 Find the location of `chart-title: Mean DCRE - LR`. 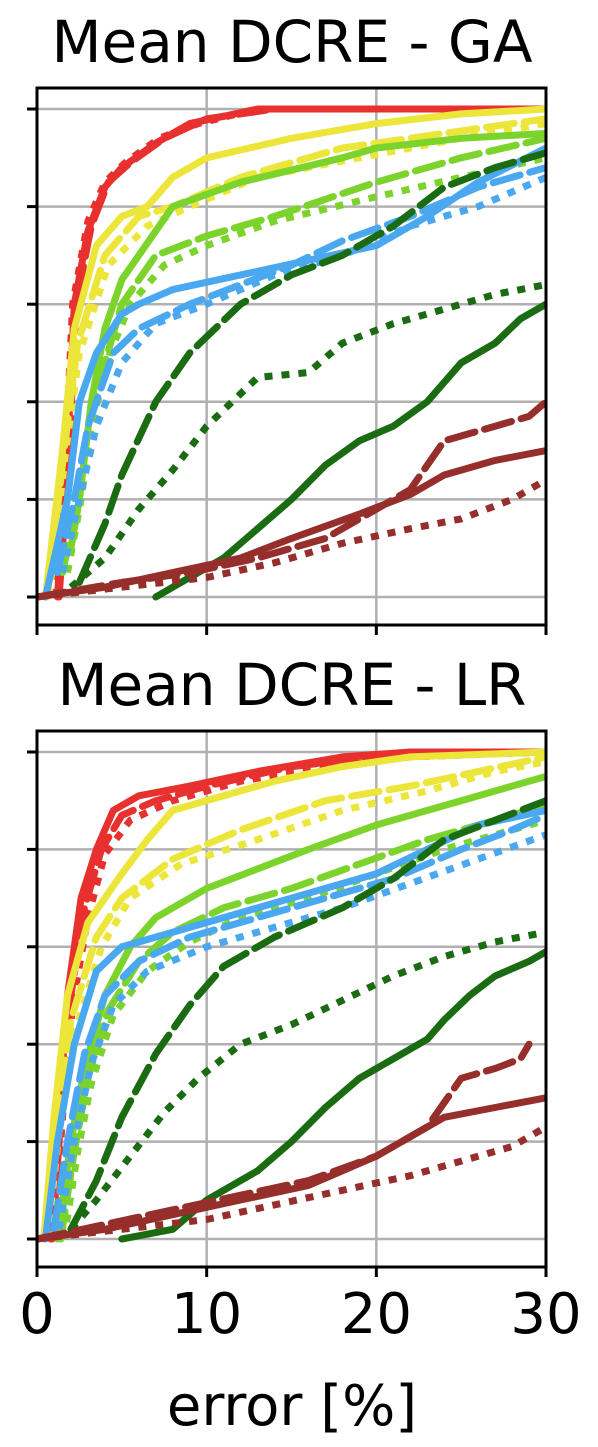

chart-title: Mean DCRE - LR is located at coordinates (292, 685).